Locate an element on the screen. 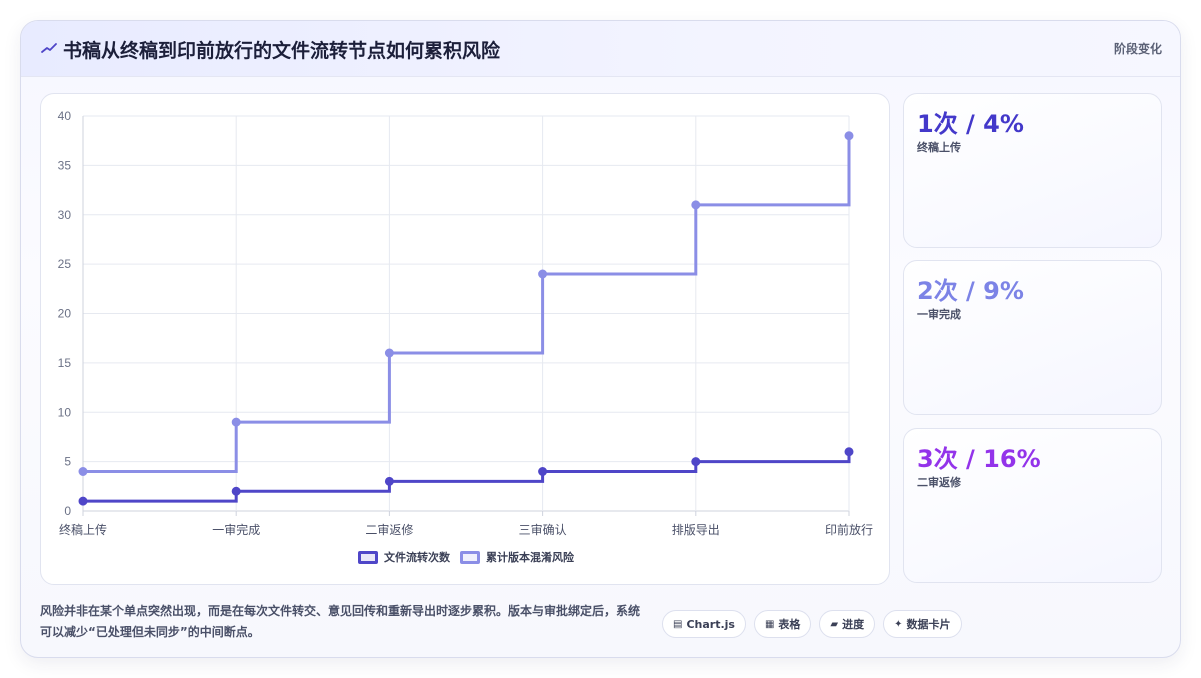 This screenshot has height=678, width=1201. chip-label: 表格 is located at coordinates (789, 624).